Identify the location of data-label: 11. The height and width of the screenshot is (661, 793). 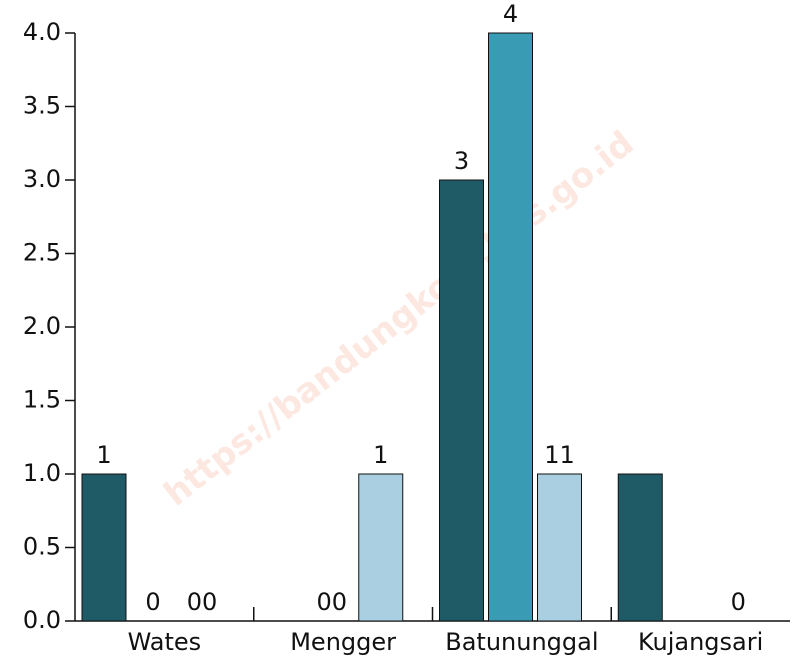
(559, 455).